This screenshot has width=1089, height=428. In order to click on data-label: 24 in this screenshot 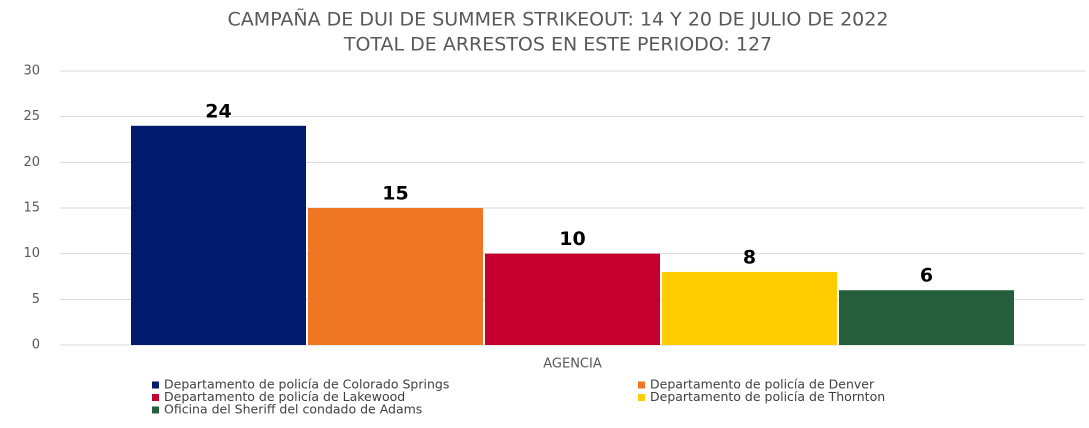, I will do `click(218, 111)`.